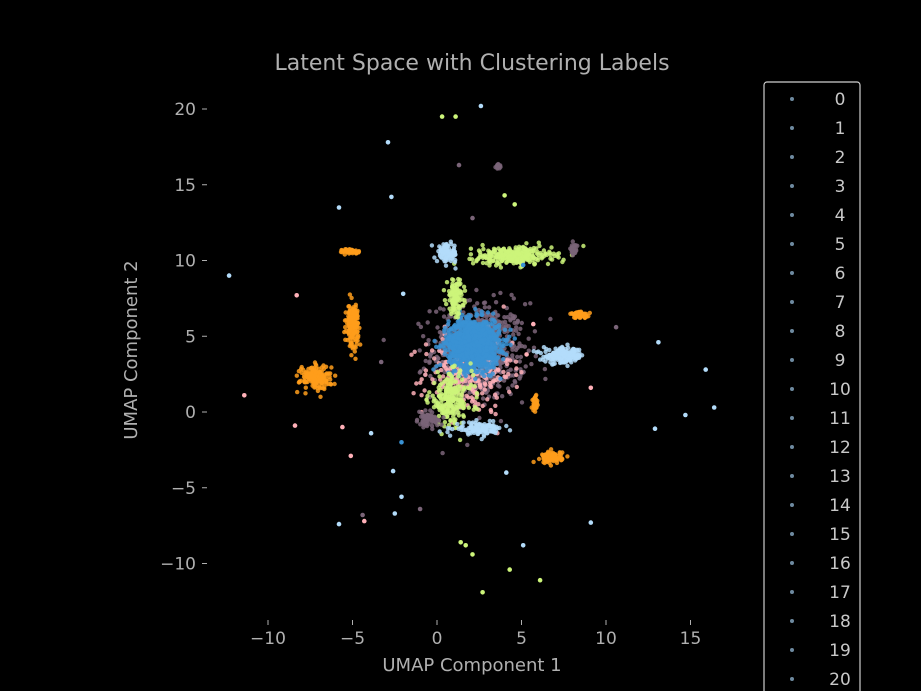 Image resolution: width=921 pixels, height=691 pixels. What do you see at coordinates (352, 639) in the screenshot?
I see `x-tick-label: −5` at bounding box center [352, 639].